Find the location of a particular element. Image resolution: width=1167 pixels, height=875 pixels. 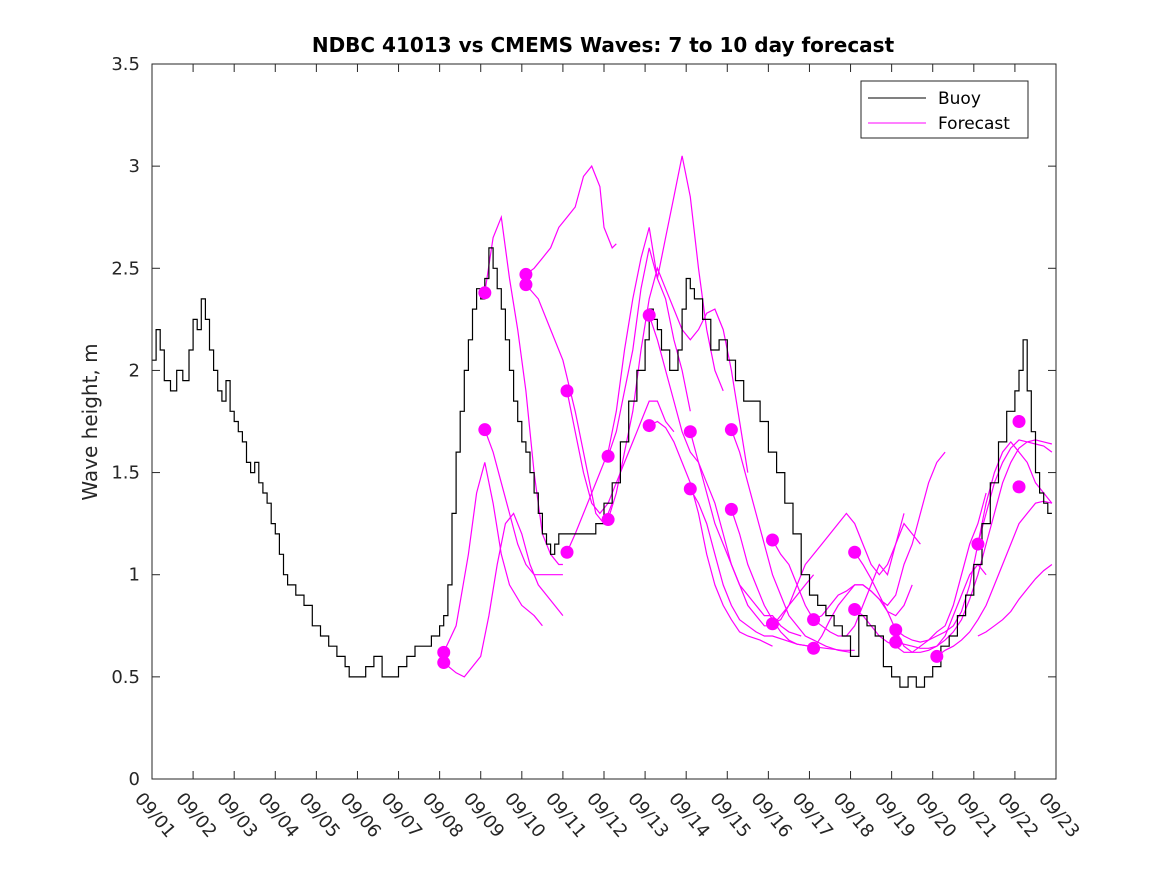

y-tick-label: 0.5 is located at coordinates (125, 677).